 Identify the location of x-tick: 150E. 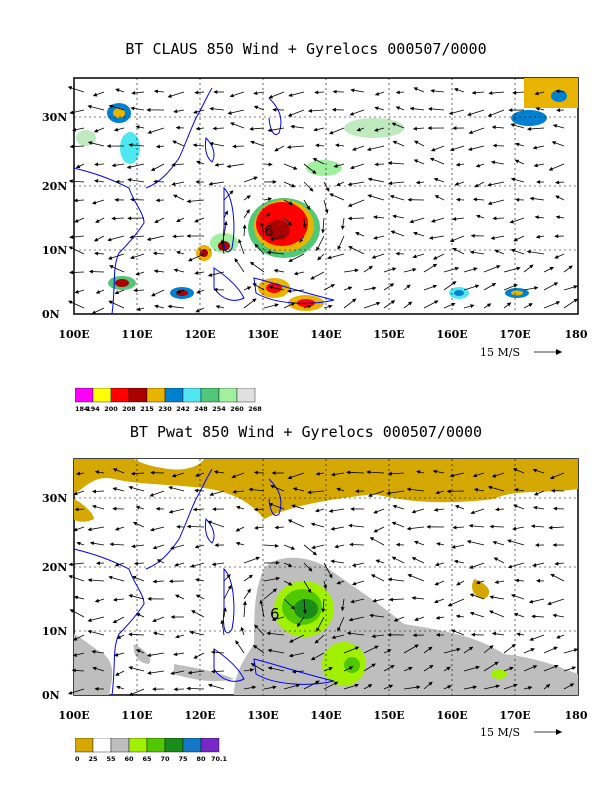
(388, 715).